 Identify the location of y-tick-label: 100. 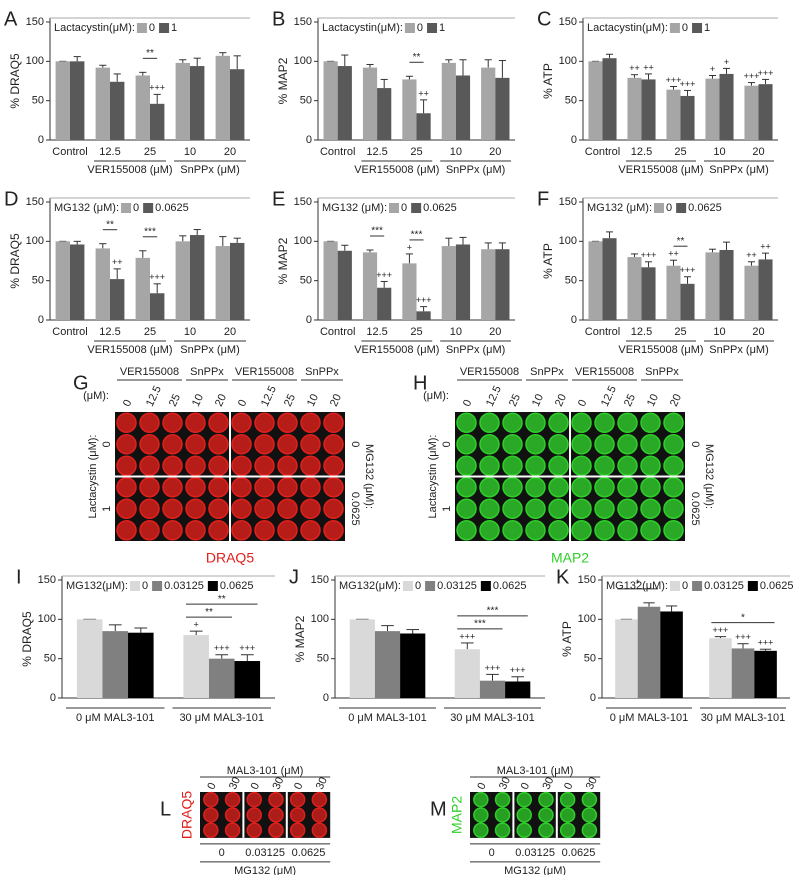
(35, 61).